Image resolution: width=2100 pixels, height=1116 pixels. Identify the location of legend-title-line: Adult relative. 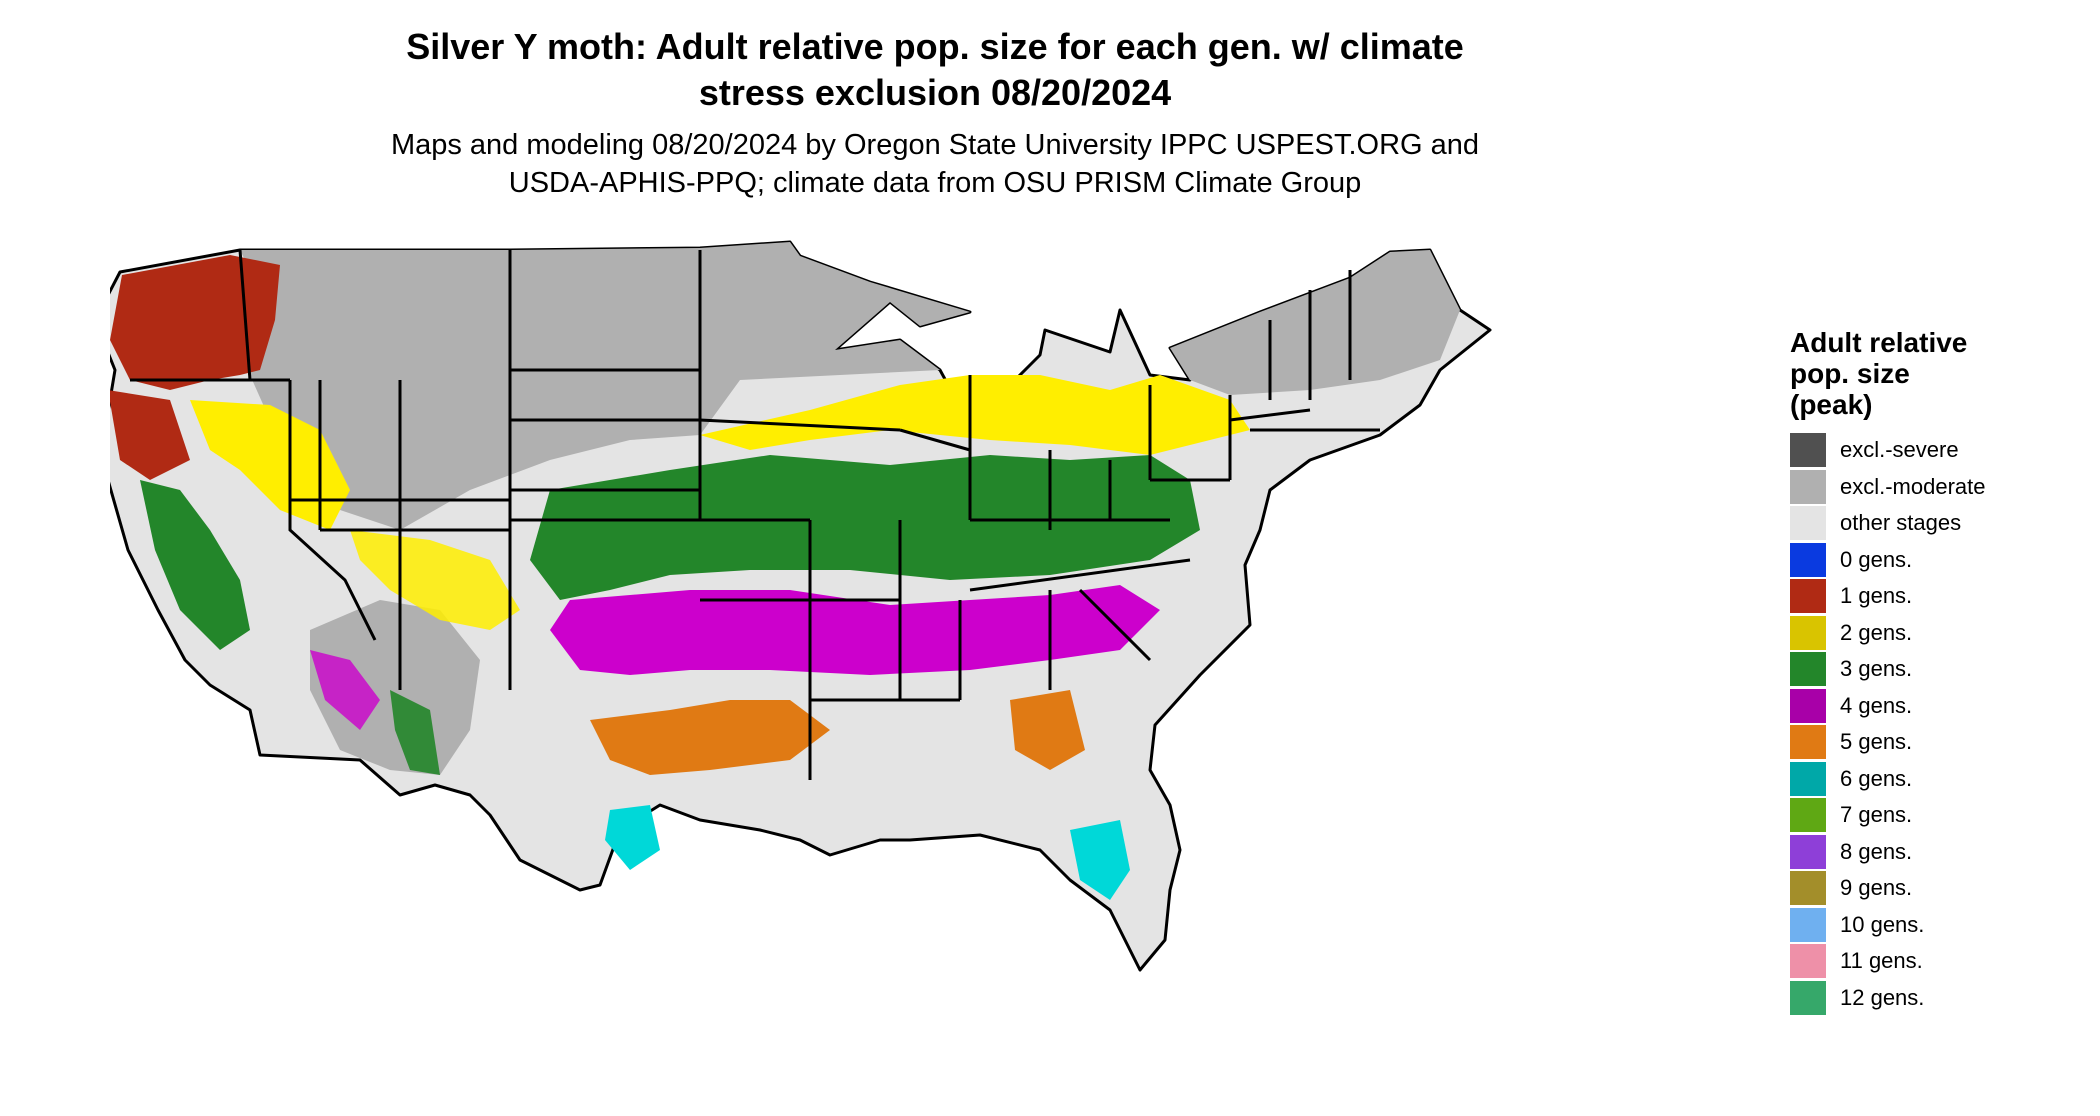
(1879, 342).